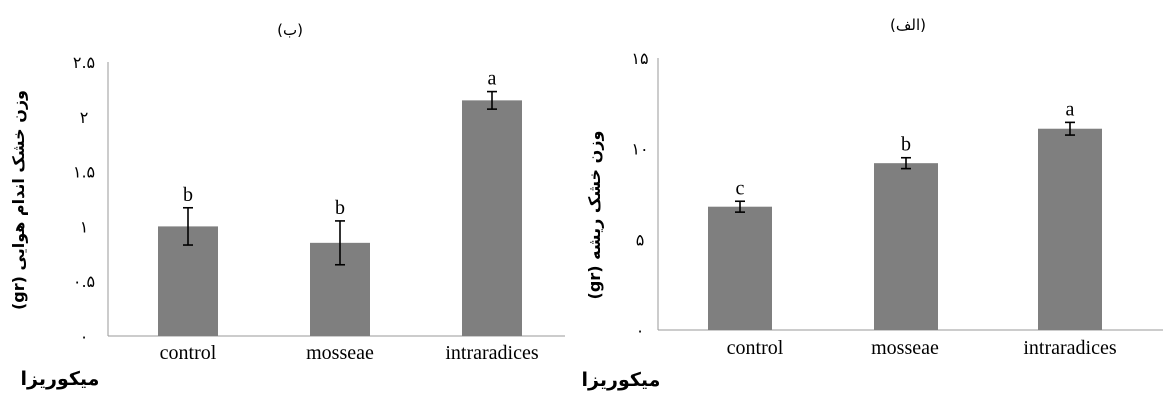 The height and width of the screenshot is (394, 1172). Describe the element at coordinates (594, 215) in the screenshot. I see `y-axis-label: وزن خشک ریشه (gr)` at that location.